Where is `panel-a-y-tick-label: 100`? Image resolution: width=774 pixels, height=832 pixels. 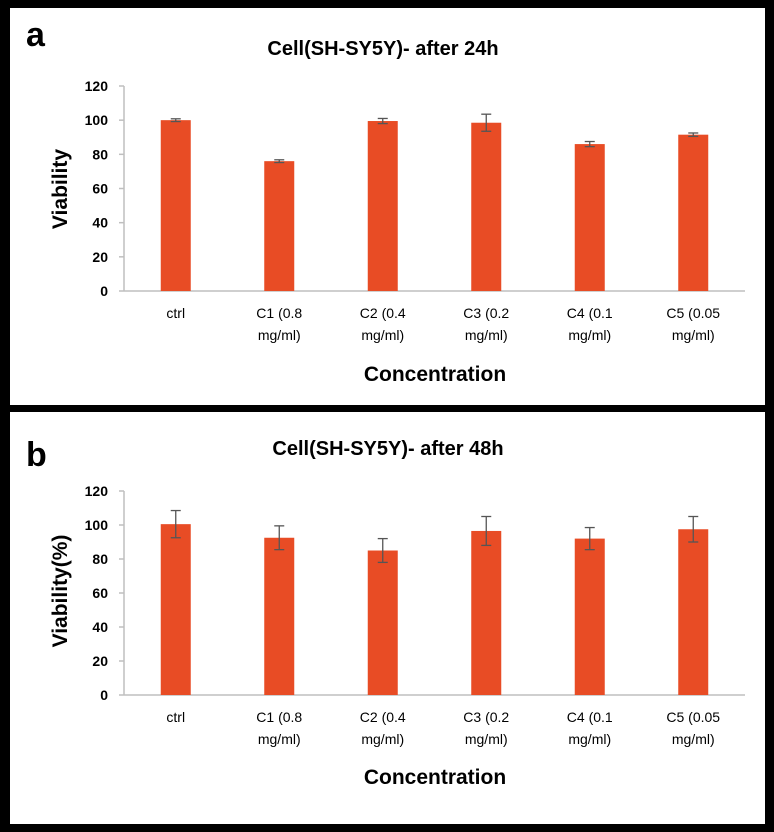 panel-a-y-tick-label: 100 is located at coordinates (97, 120).